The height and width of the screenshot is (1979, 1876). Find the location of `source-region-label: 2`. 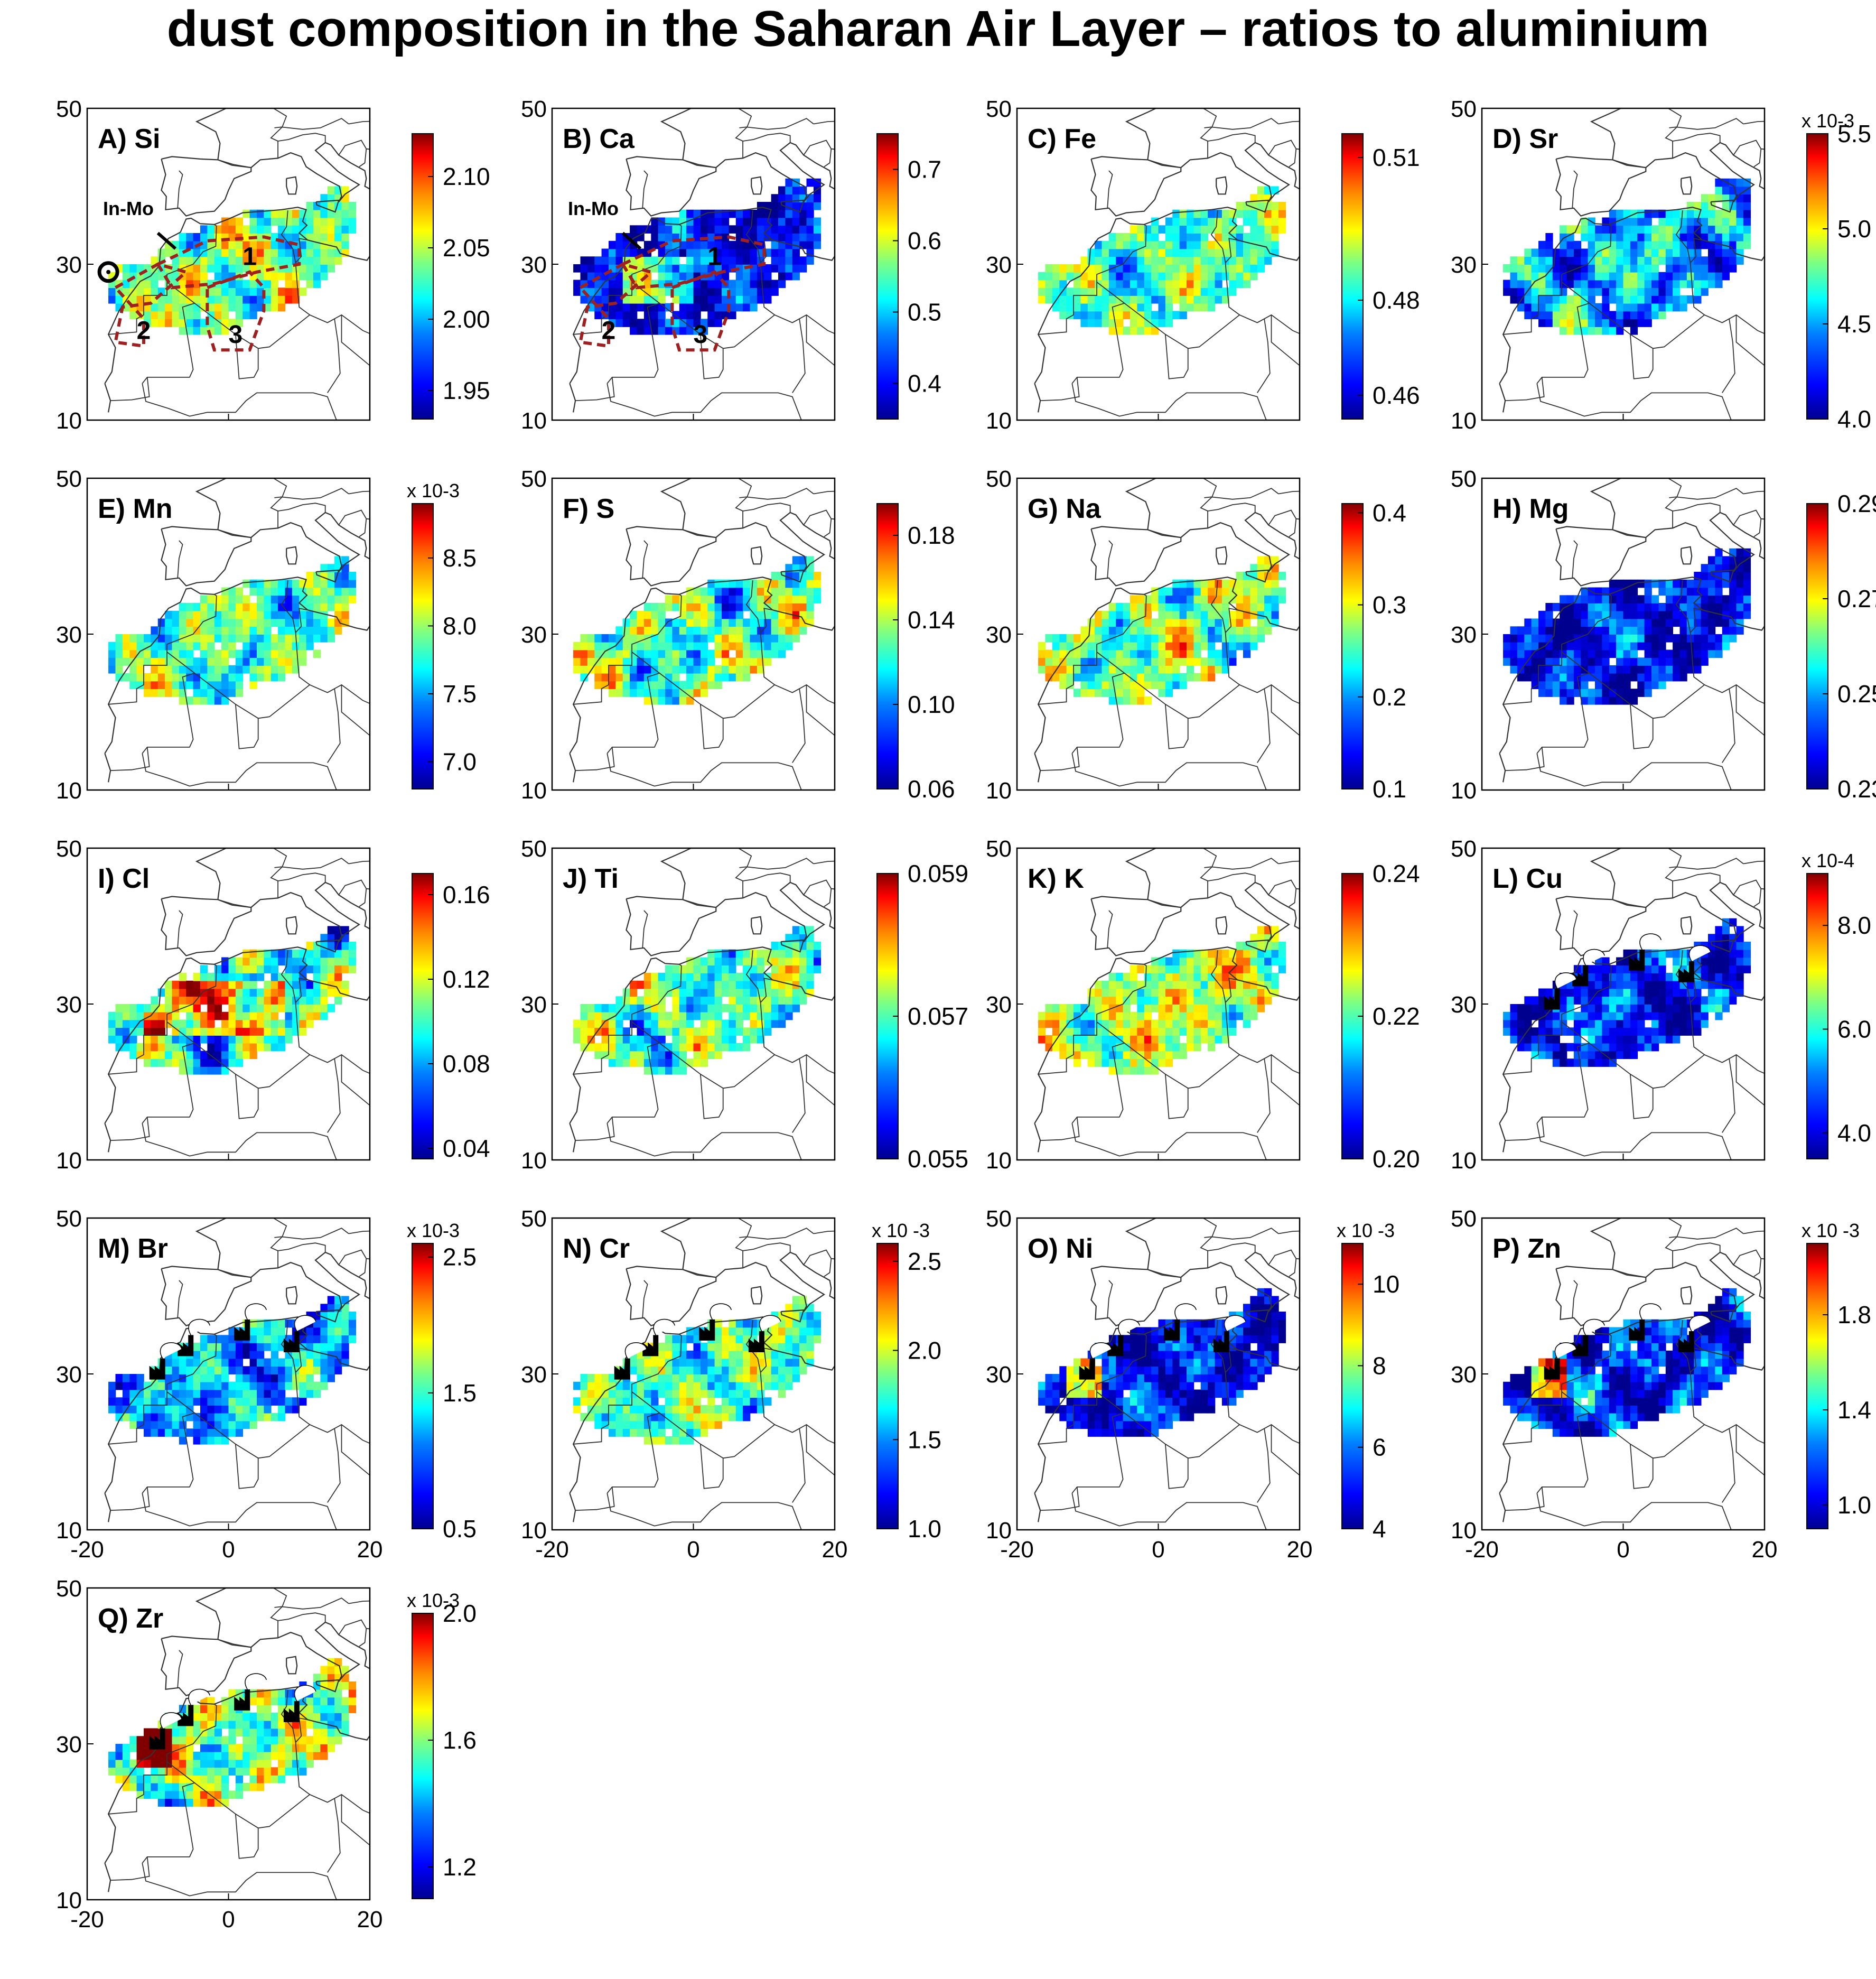

source-region-label: 2 is located at coordinates (609, 331).